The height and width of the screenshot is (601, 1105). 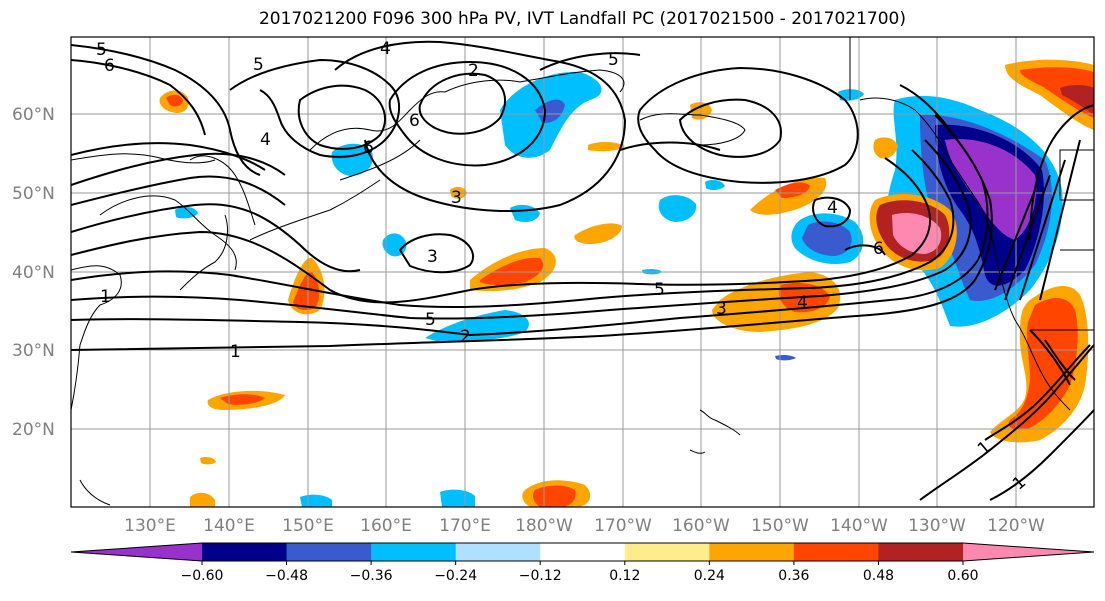 What do you see at coordinates (33, 351) in the screenshot?
I see `lat-label-30n: 30°N` at bounding box center [33, 351].